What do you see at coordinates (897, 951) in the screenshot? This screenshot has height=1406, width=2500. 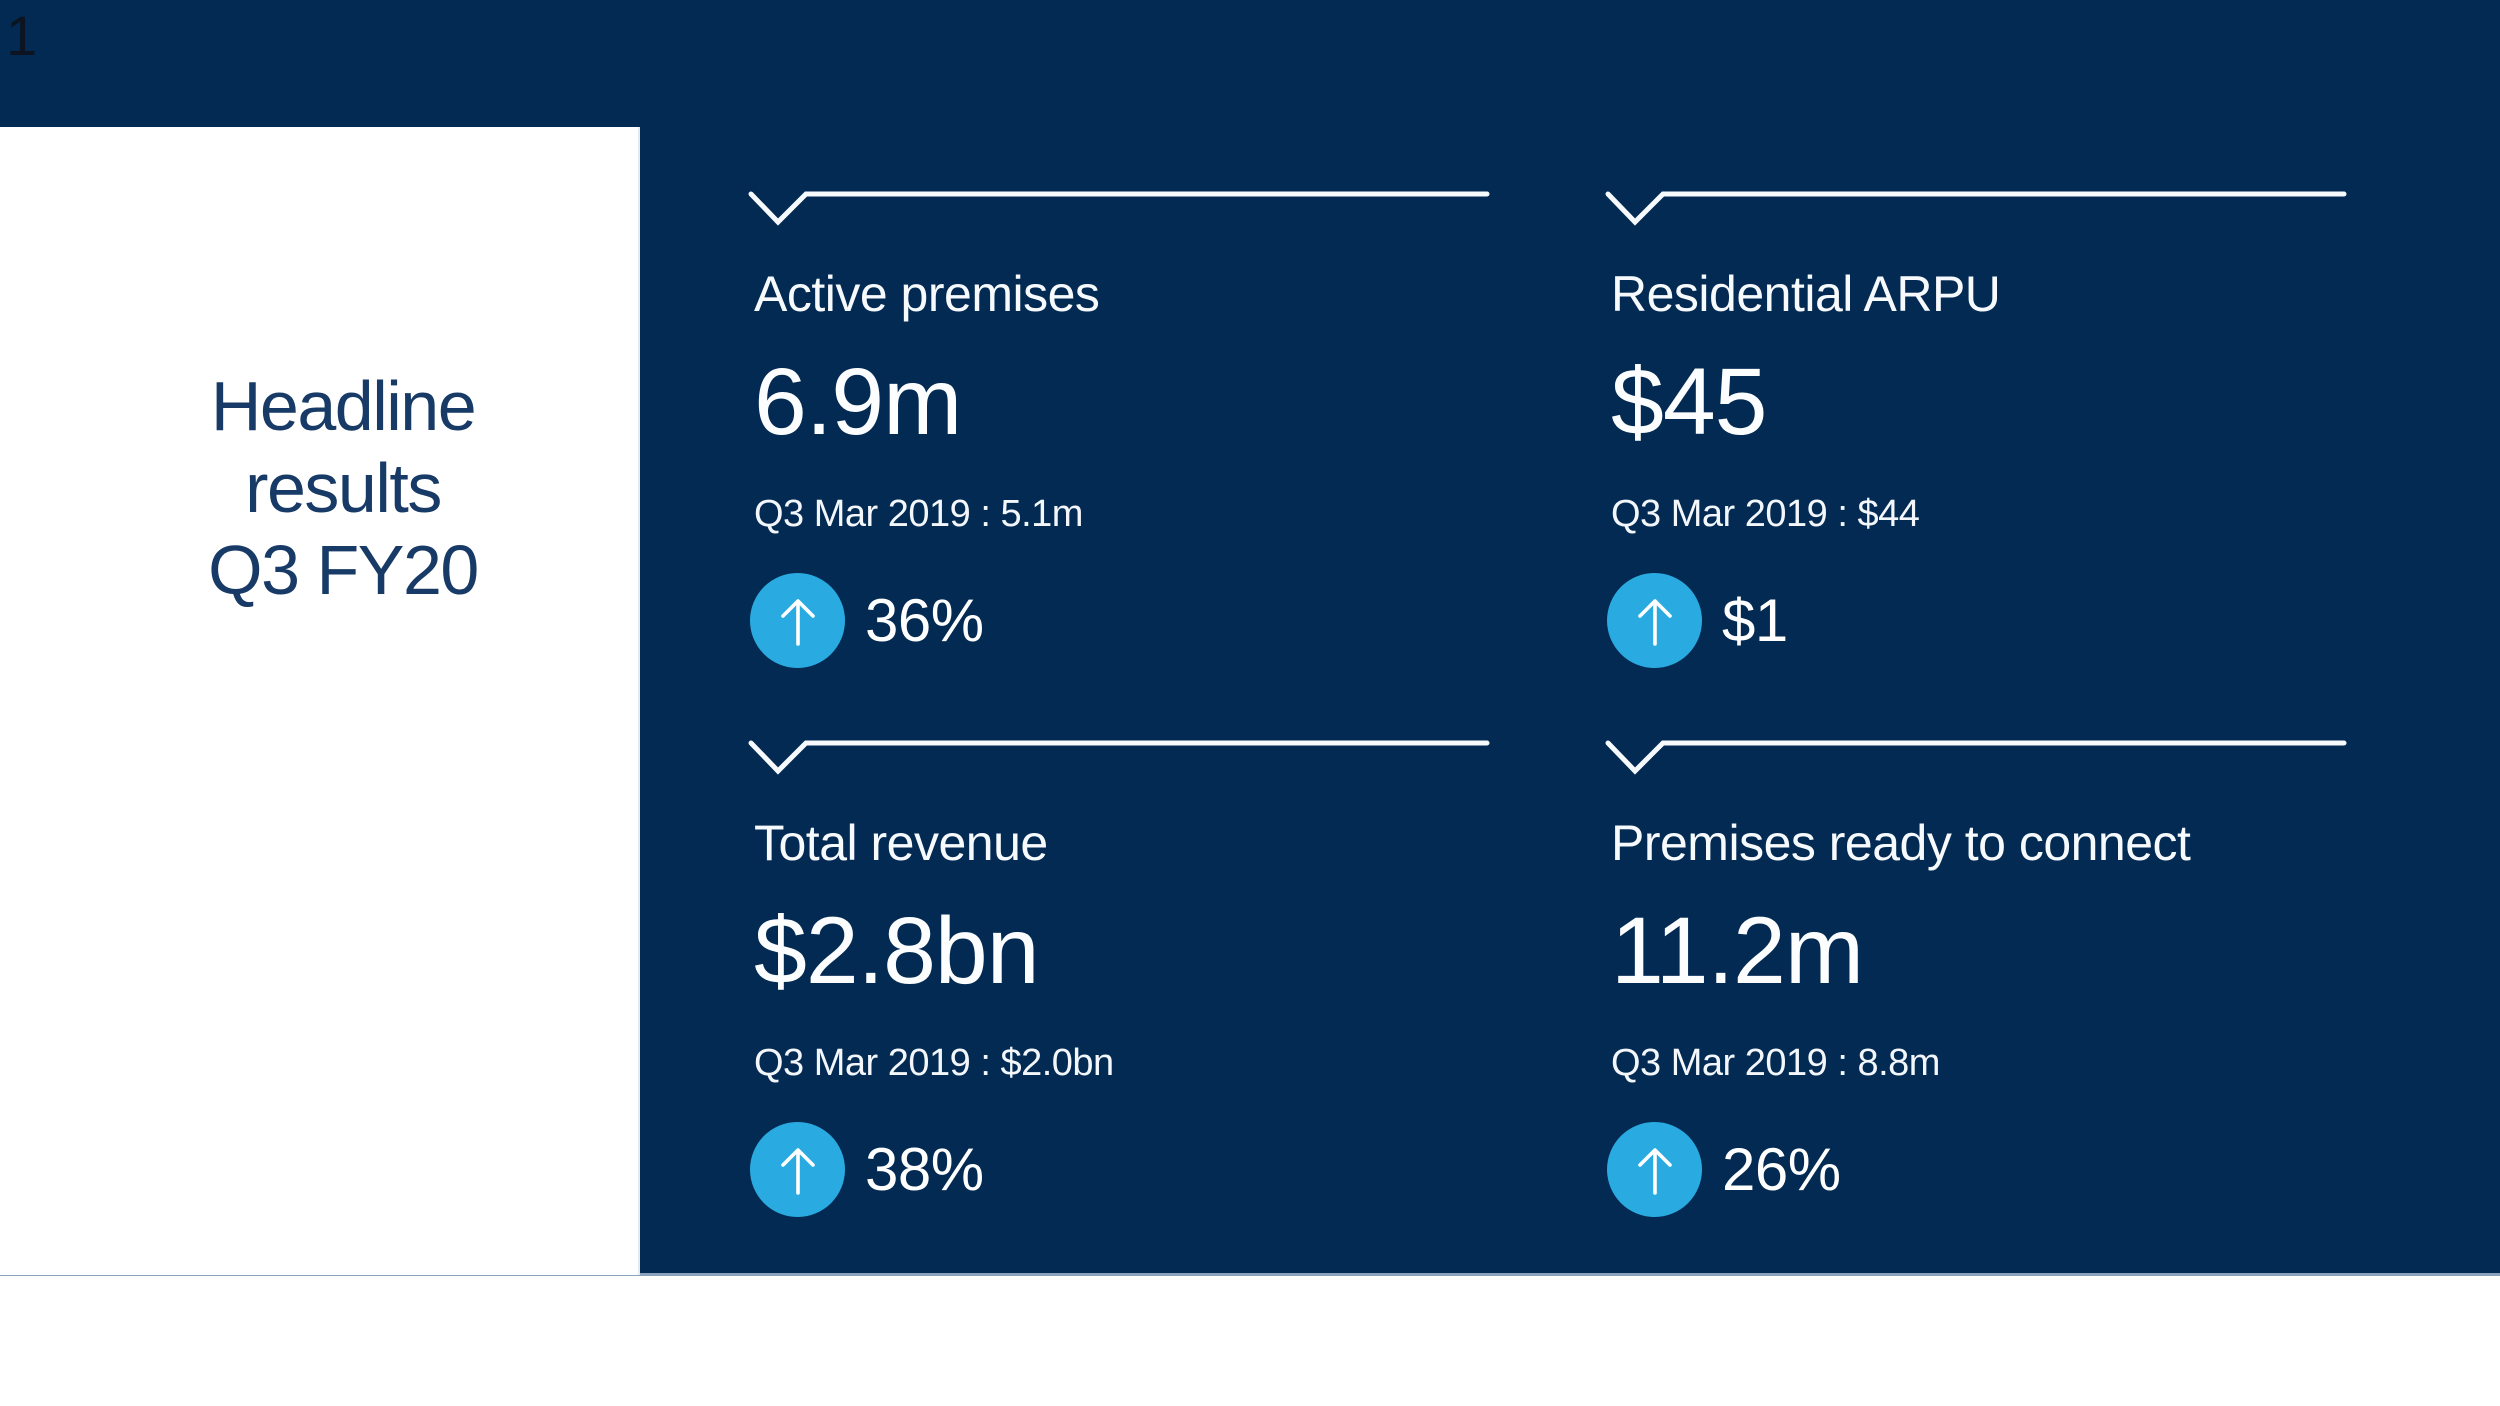 I see `metric-value: $2.8bn` at bounding box center [897, 951].